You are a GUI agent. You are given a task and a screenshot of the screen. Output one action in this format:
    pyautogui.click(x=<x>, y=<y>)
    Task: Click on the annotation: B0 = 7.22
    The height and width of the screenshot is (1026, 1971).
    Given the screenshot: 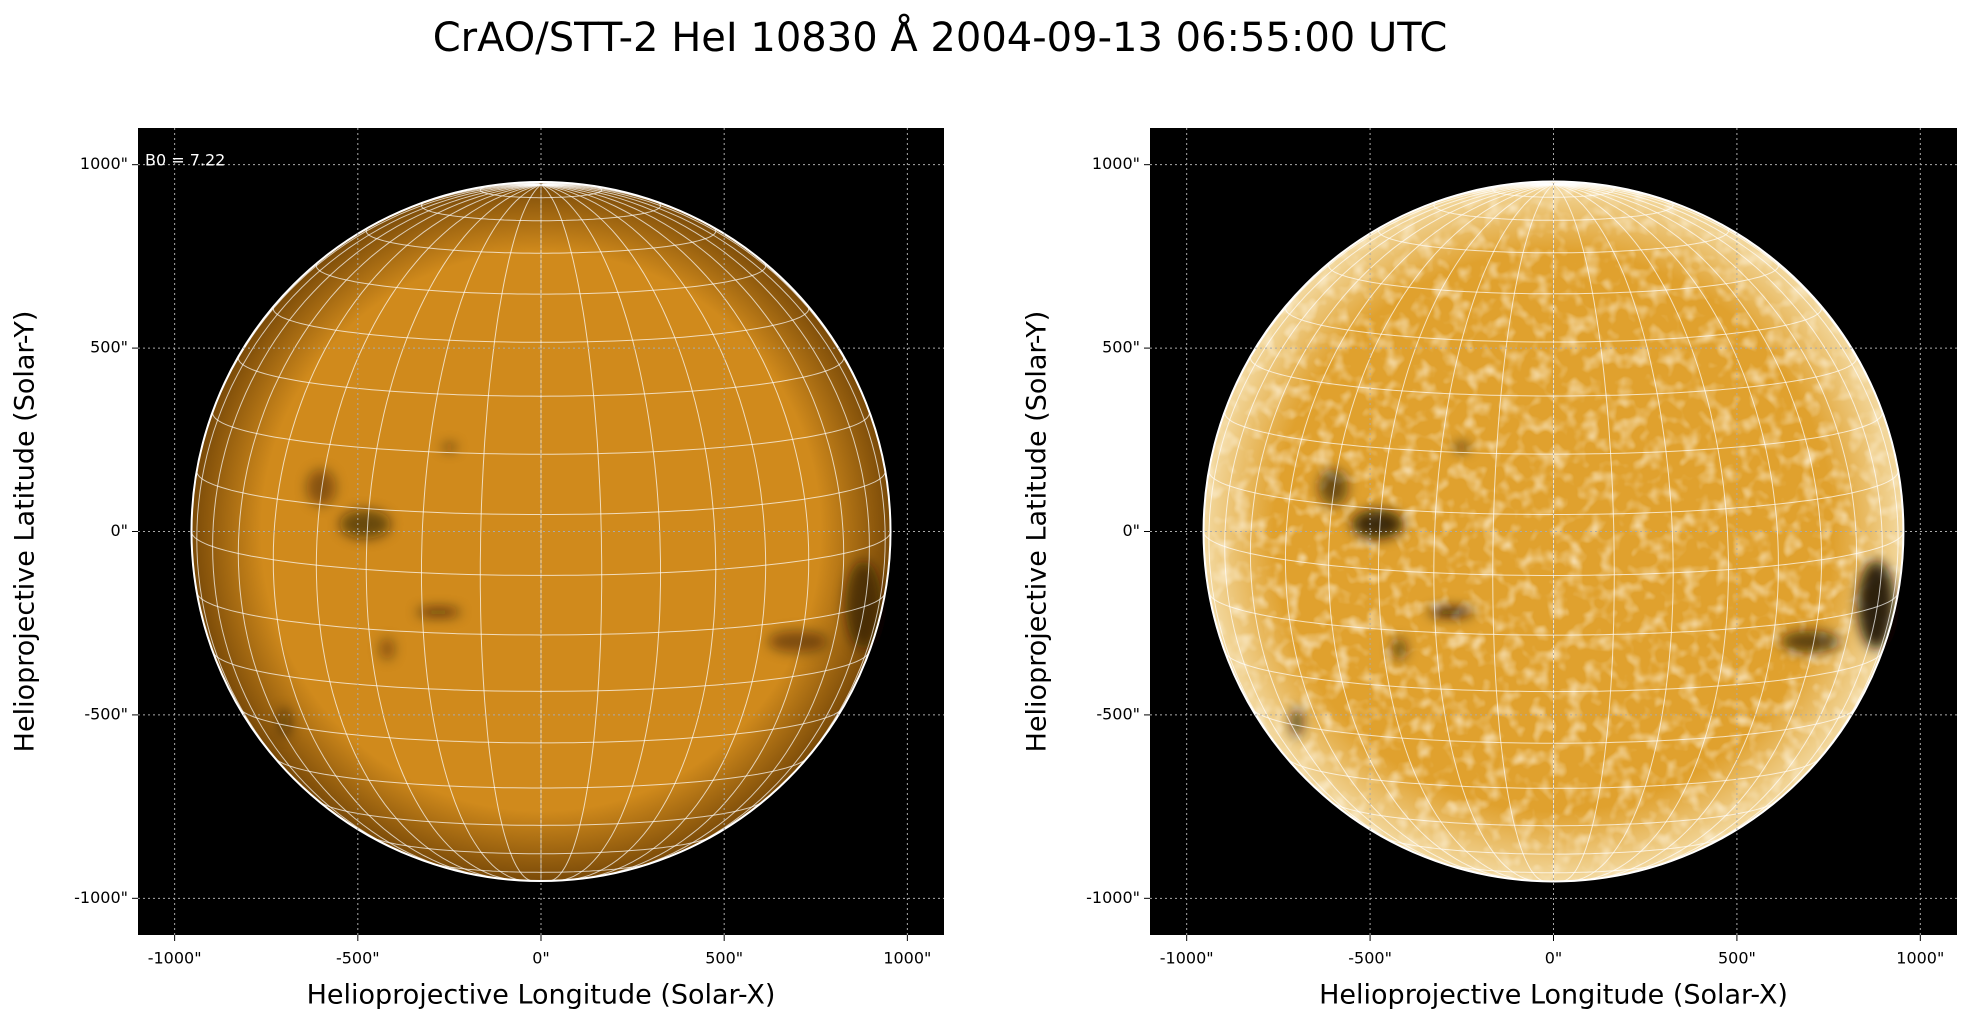 What is the action you would take?
    pyautogui.click(x=185, y=160)
    